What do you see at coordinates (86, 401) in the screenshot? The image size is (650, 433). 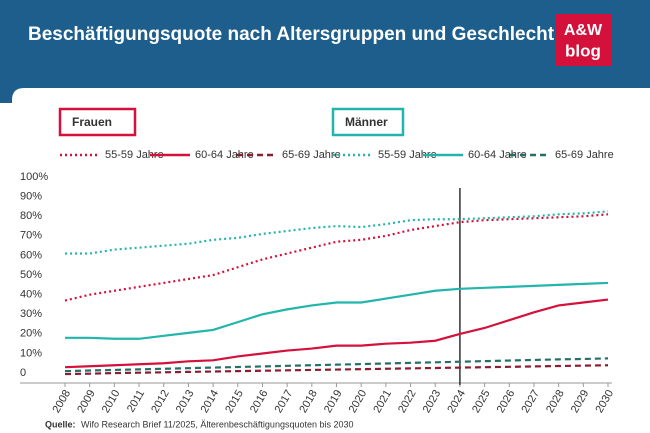 I see `x-tick-label: 2009` at bounding box center [86, 401].